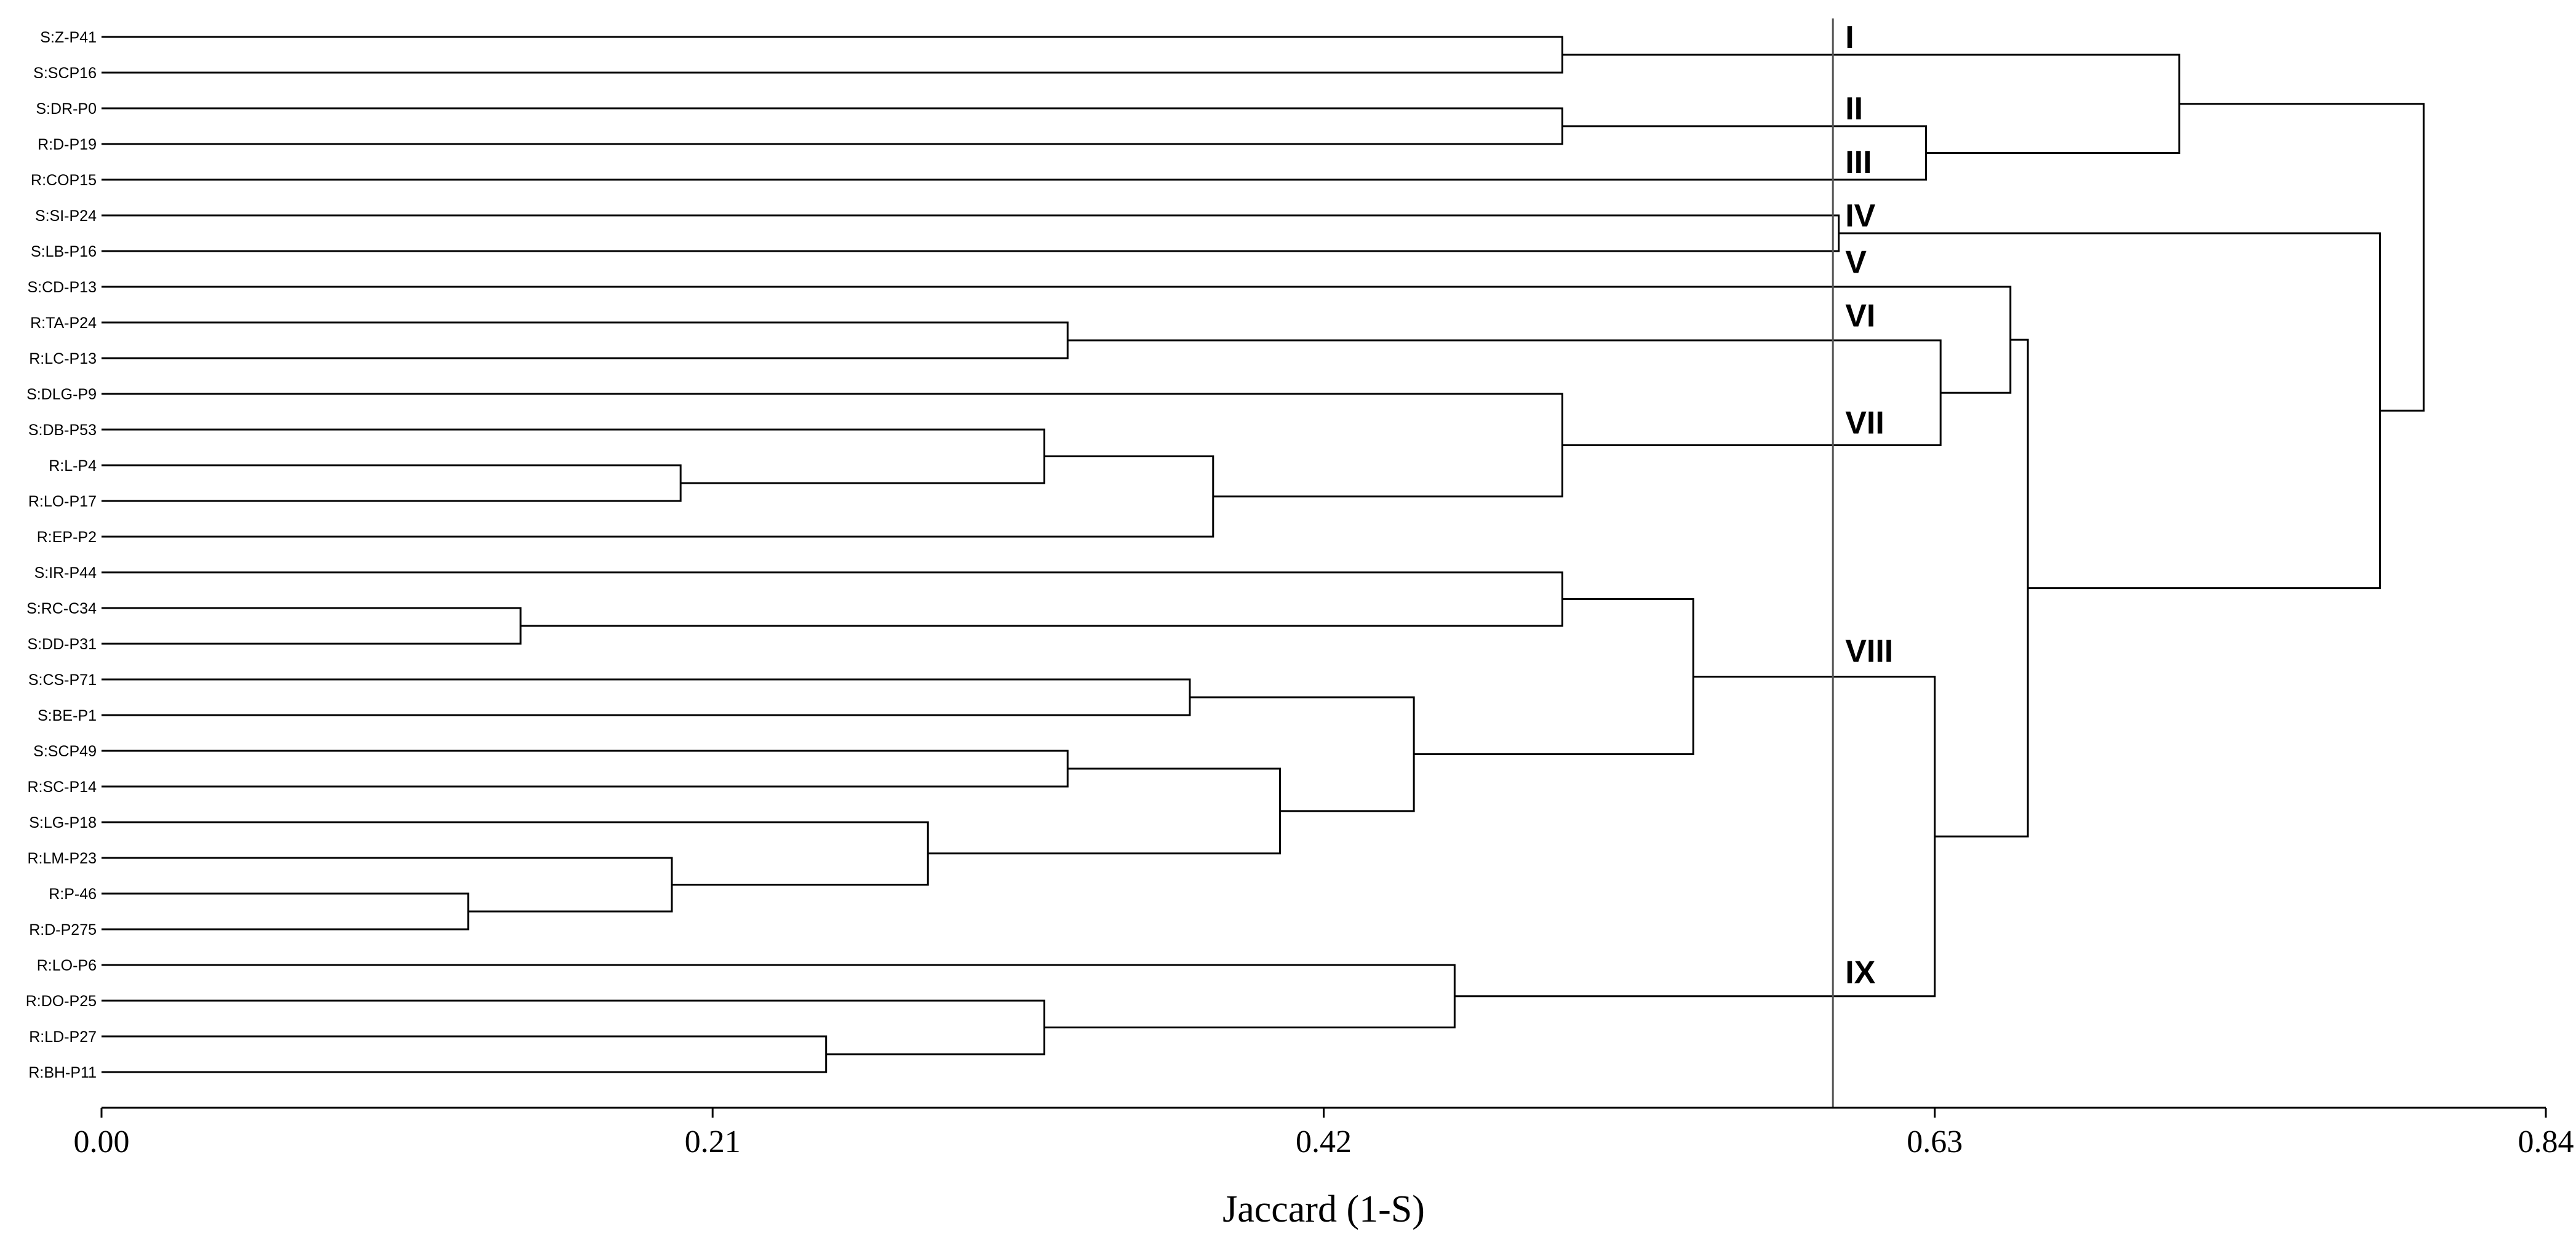 The image size is (2576, 1237). Describe the element at coordinates (66, 216) in the screenshot. I see `leaf-label: S:SI-P24` at that location.